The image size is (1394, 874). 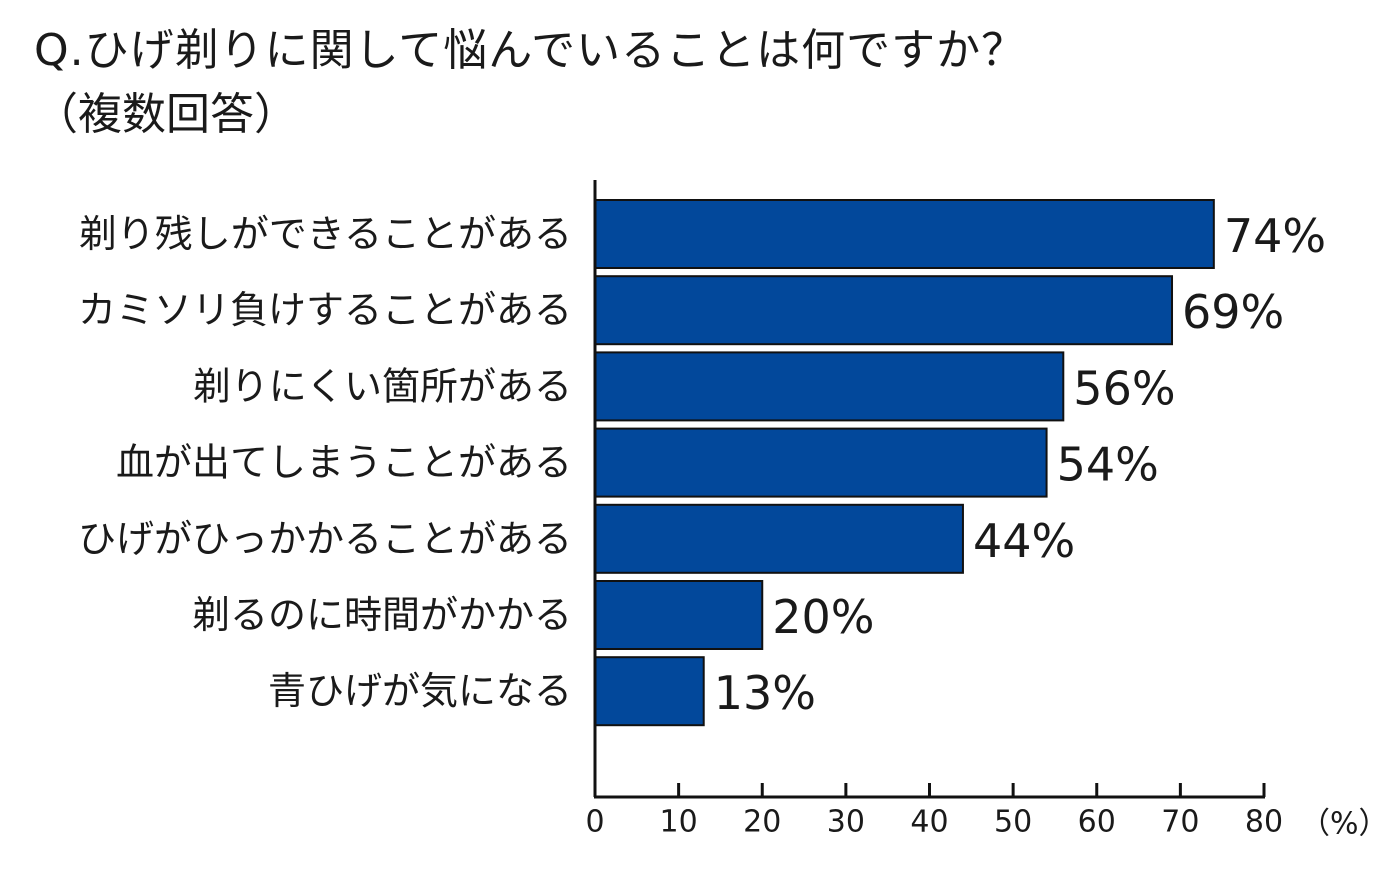 I want to click on x-tick-label: 40, so click(x=929, y=822).